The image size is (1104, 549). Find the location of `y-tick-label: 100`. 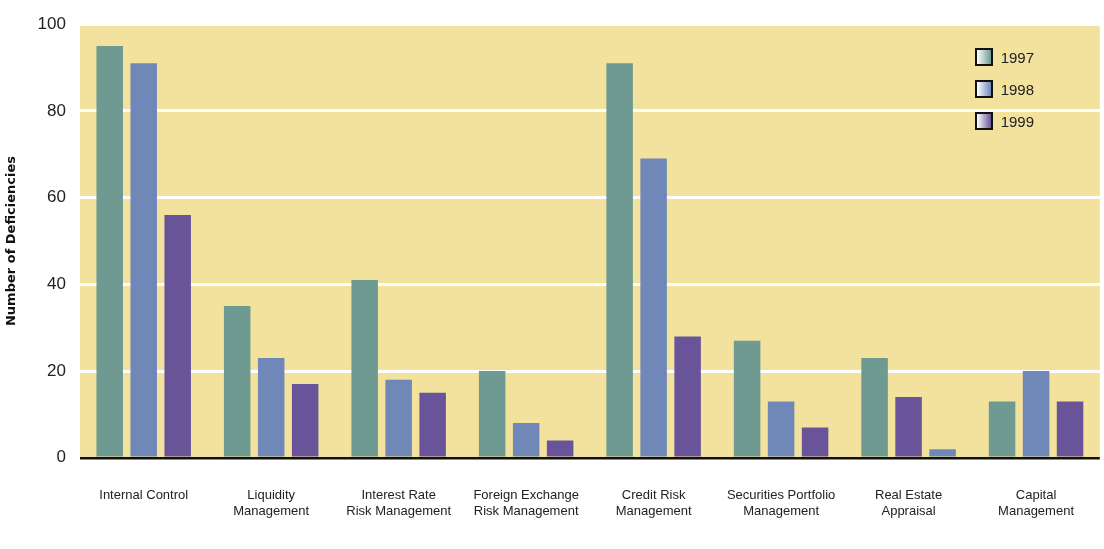

y-tick-label: 100 is located at coordinates (51, 23).